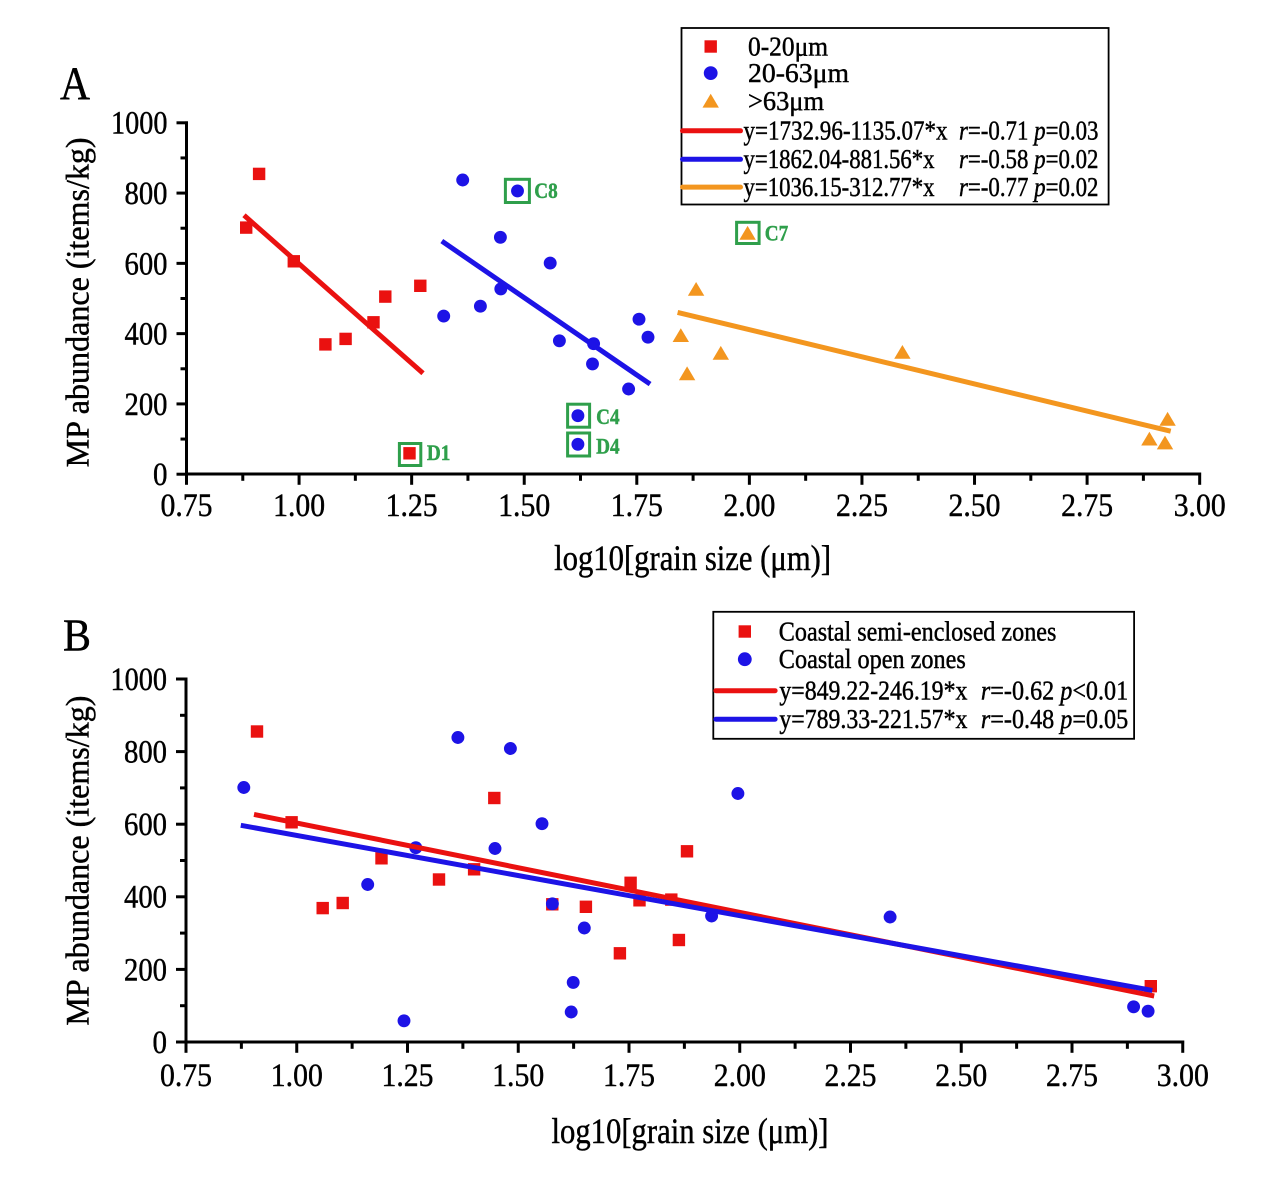 This screenshot has height=1179, width=1270. I want to click on svg-text: Coastal semi-enclosed zones, so click(918, 631).